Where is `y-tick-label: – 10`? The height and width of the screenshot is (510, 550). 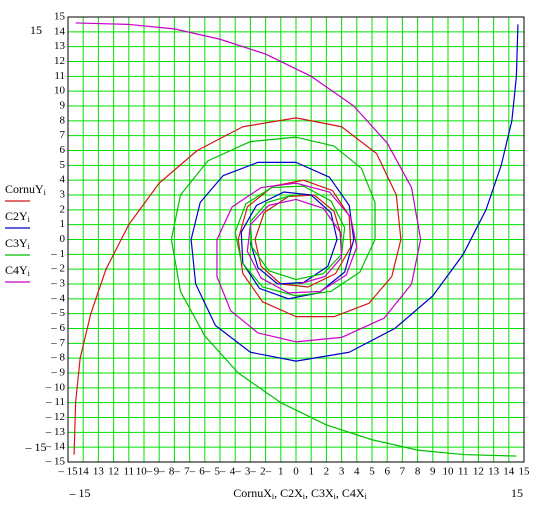 y-tick-label: – 10 is located at coordinates (55, 387).